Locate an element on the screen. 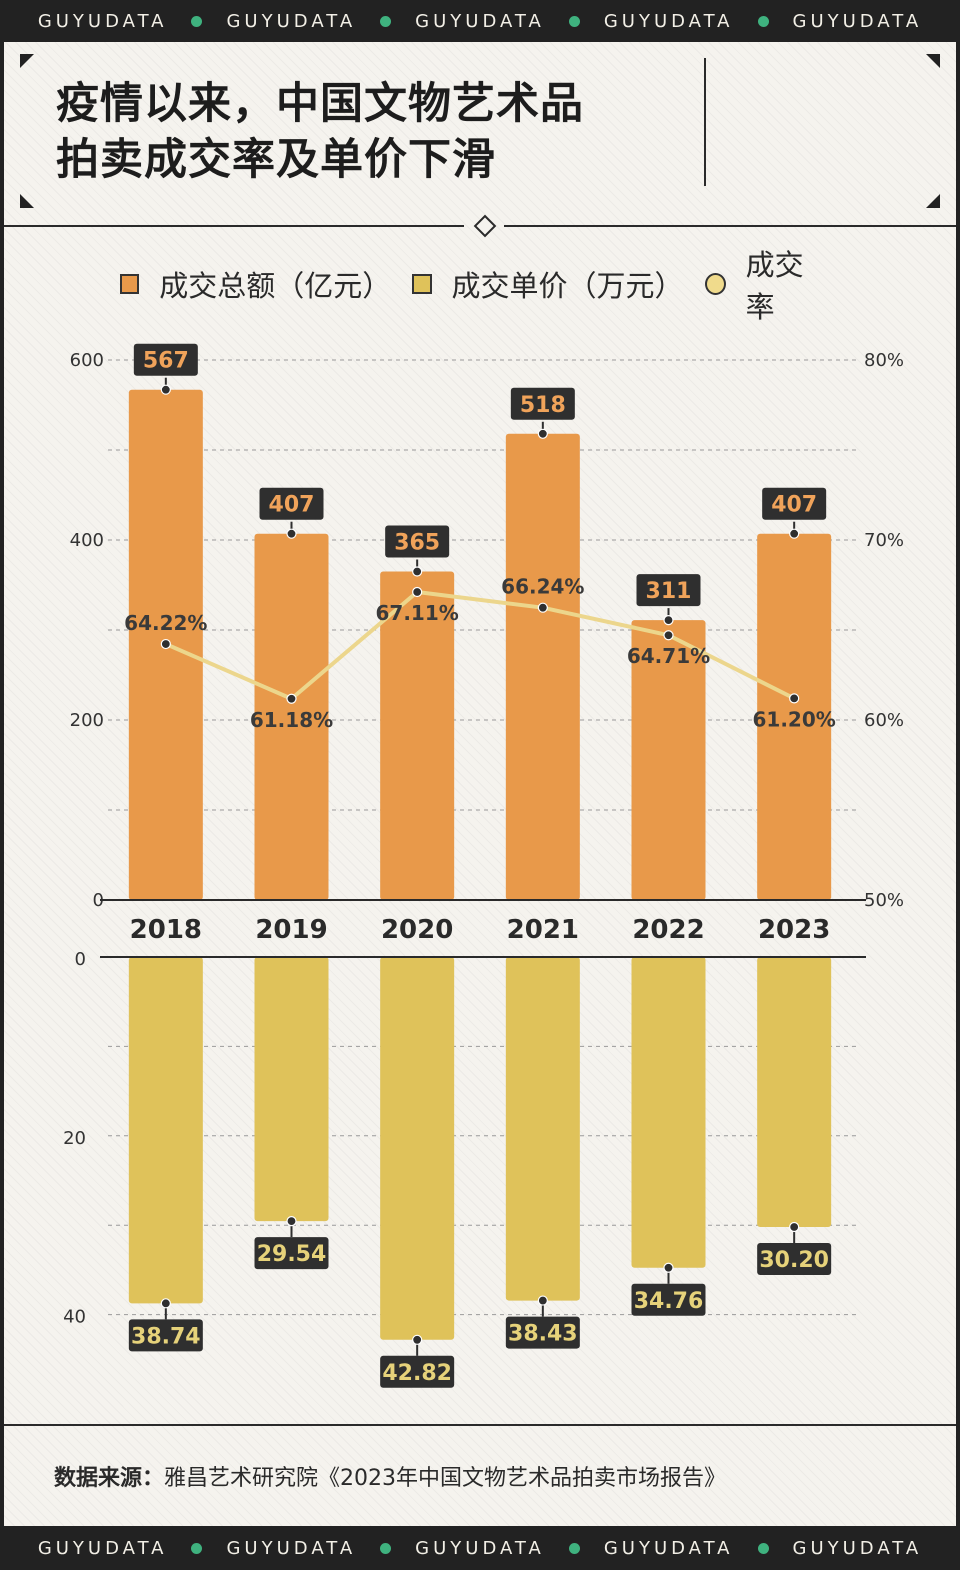 The width and height of the screenshot is (960, 1570). title-line-1: 疫情以来，中国文物艺术品 is located at coordinates (320, 104).